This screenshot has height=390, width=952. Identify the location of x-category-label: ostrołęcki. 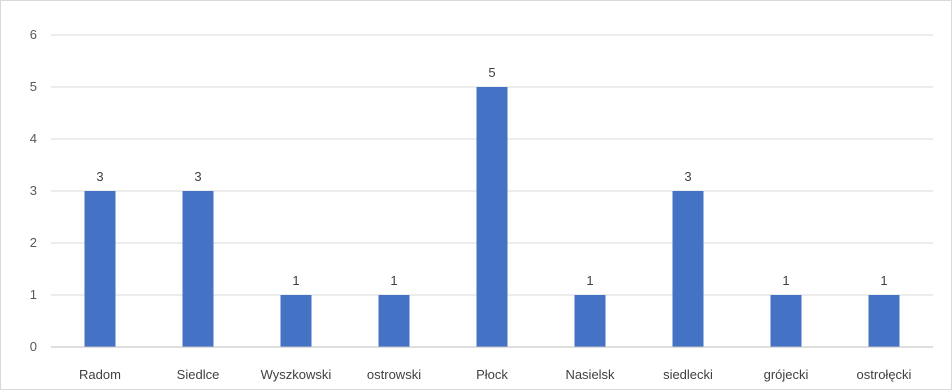
(884, 374).